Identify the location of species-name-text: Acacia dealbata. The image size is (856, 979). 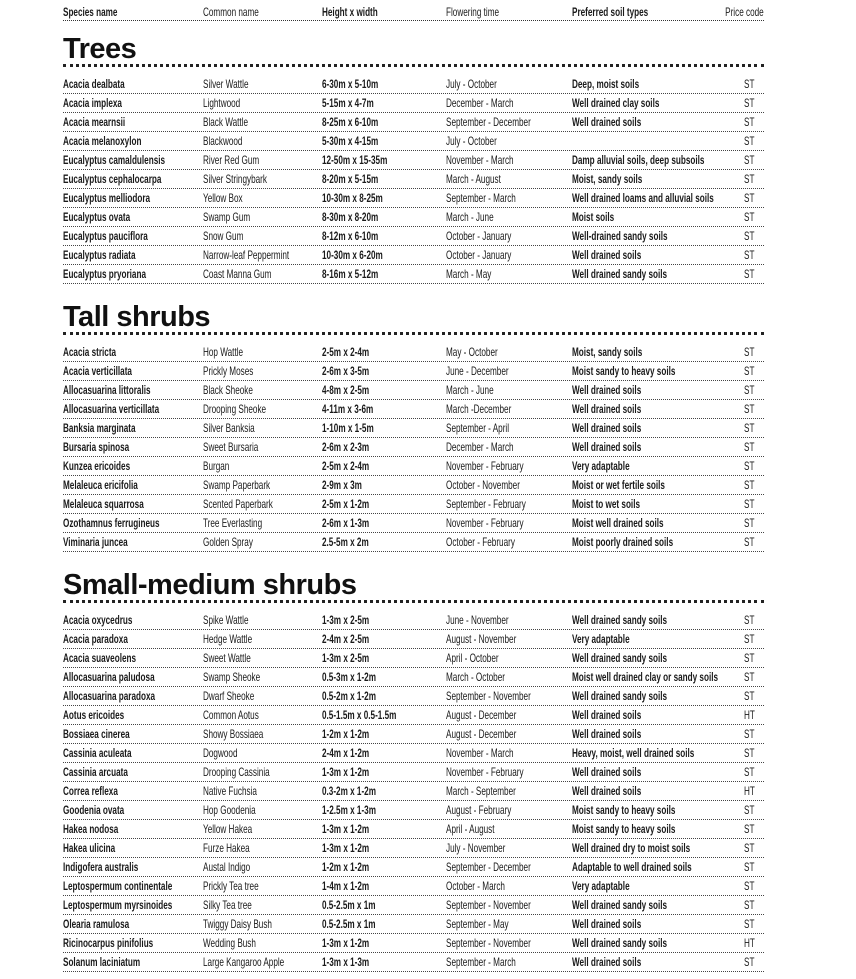
(94, 84).